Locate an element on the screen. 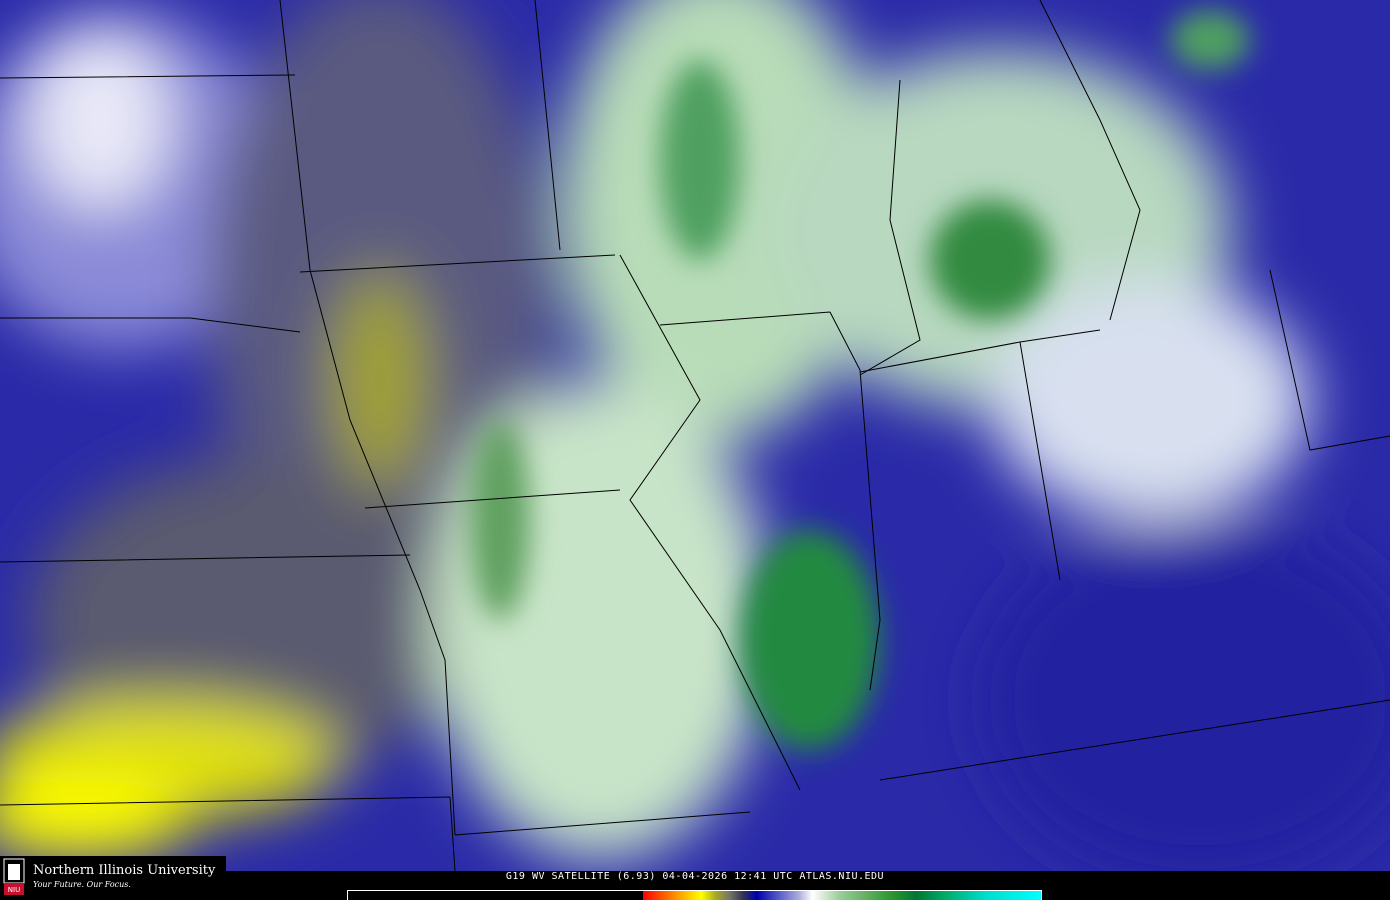  svg-text: NIU is located at coordinates (14, 890).